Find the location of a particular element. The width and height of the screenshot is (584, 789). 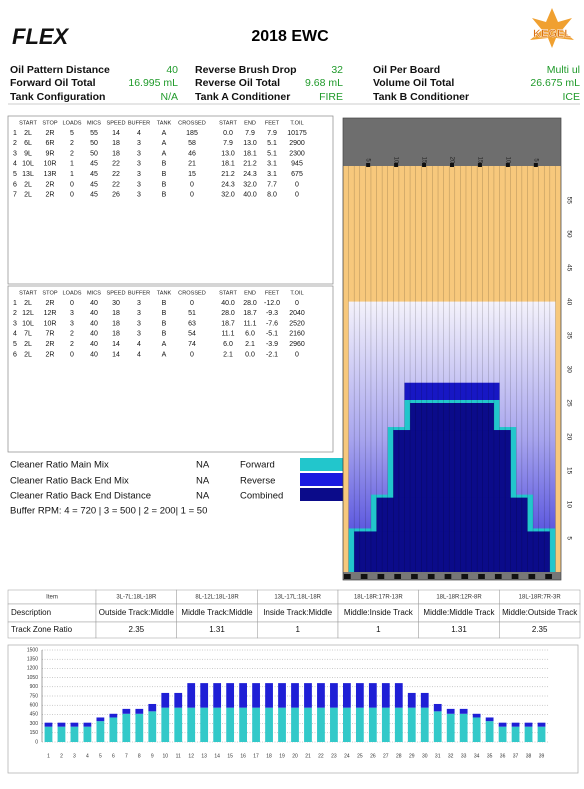

distance-label: 35 is located at coordinates (568, 336).